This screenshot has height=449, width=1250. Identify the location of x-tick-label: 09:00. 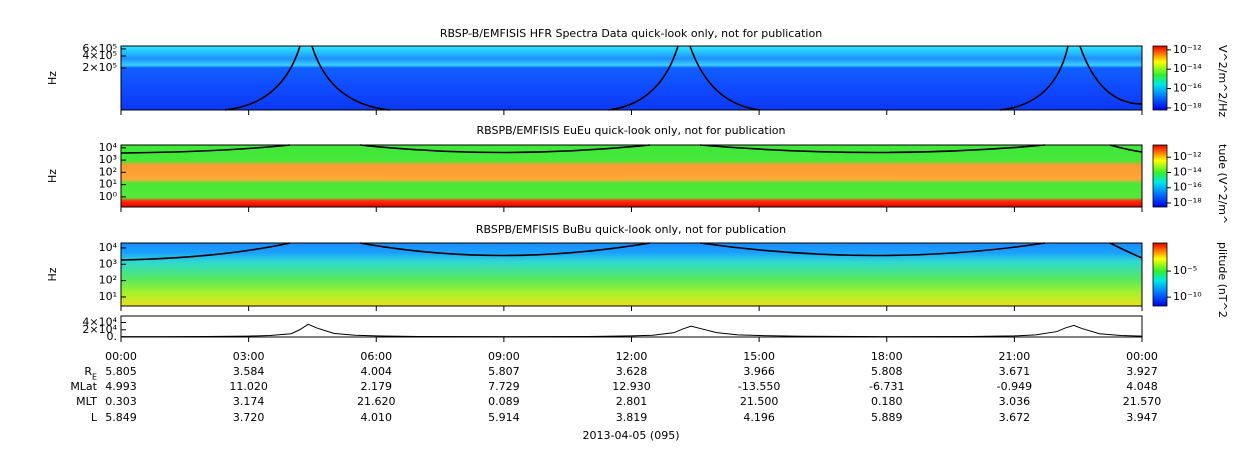
(504, 356).